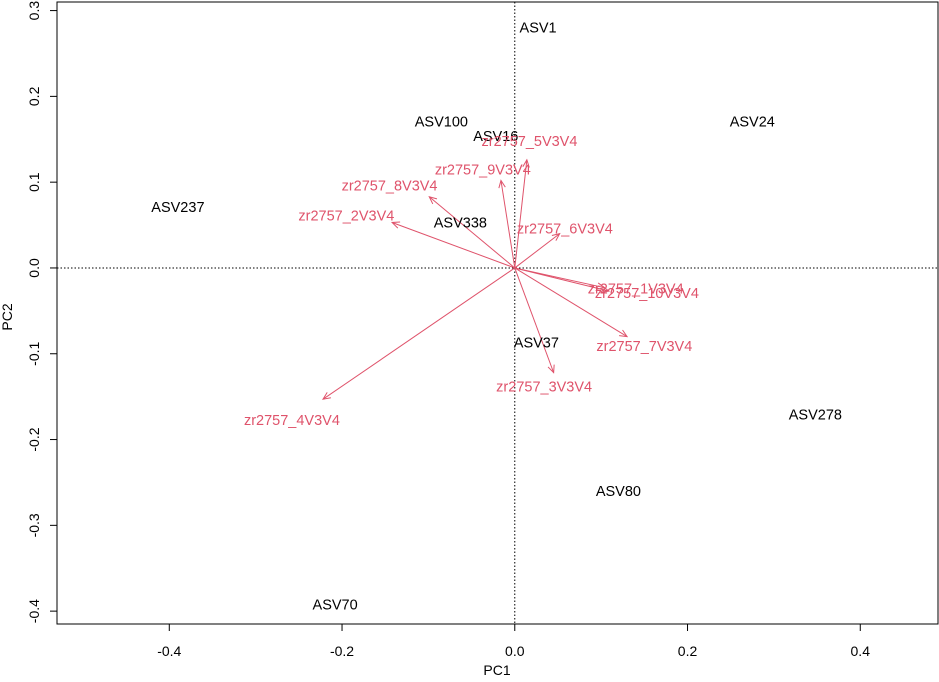 The width and height of the screenshot is (939, 682). Describe the element at coordinates (529, 142) in the screenshot. I see `loading-label: zr2757_5V3V4` at that location.